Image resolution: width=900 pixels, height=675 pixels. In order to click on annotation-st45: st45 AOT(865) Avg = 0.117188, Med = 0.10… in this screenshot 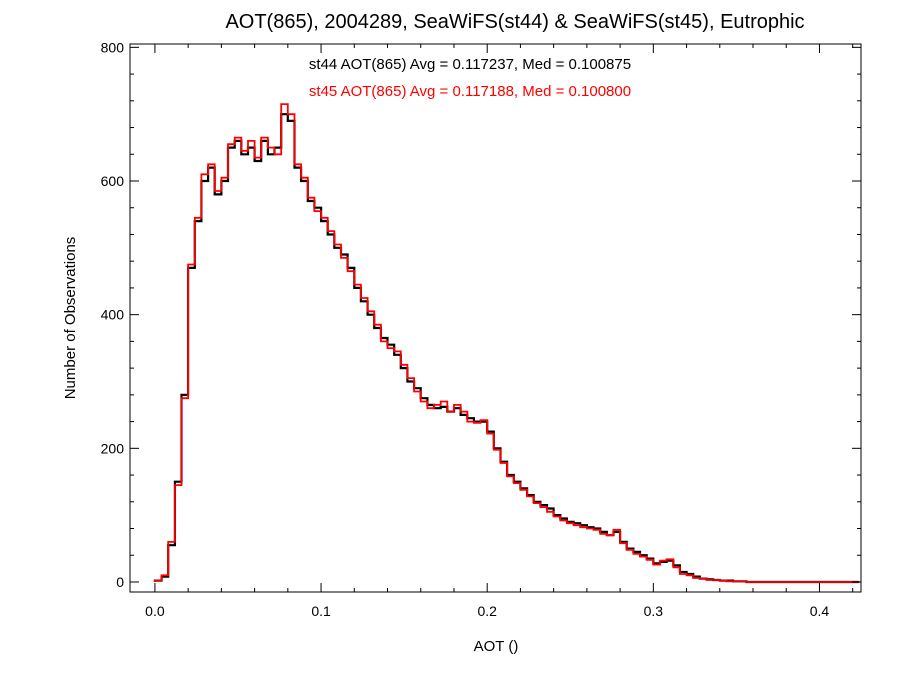, I will do `click(470, 91)`.